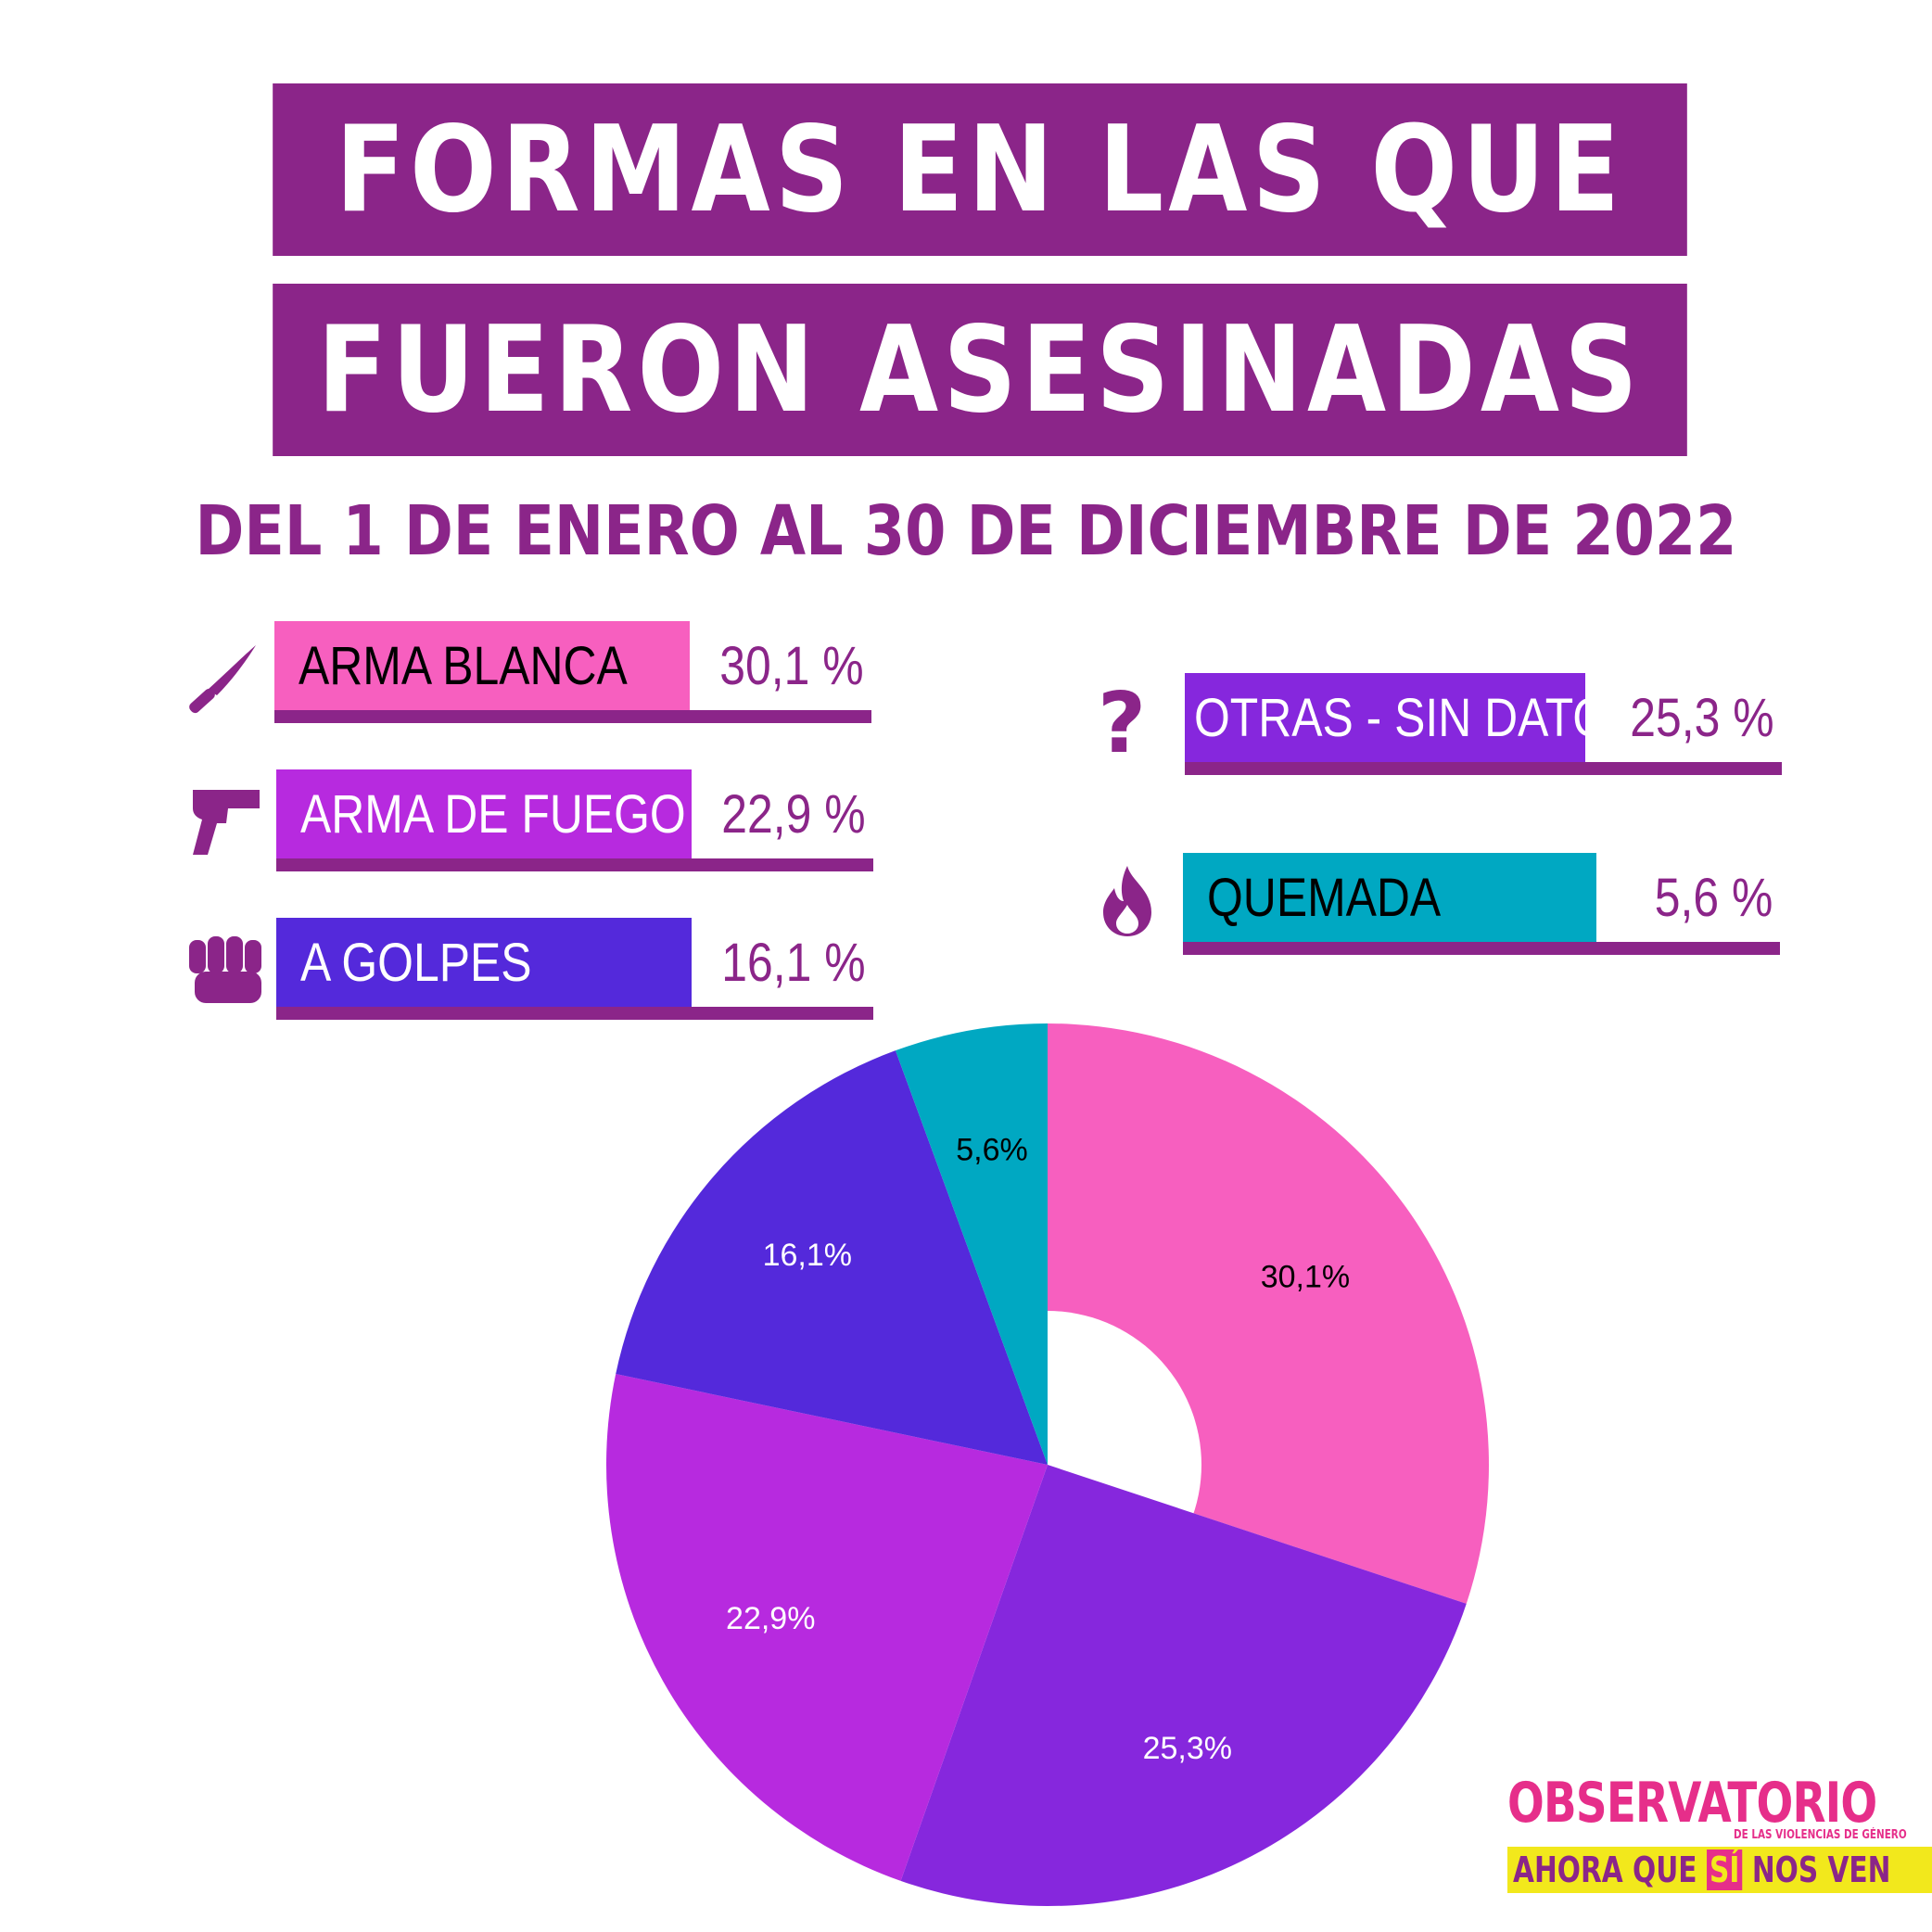  What do you see at coordinates (222, 679) in the screenshot?
I see `knife-icon` at bounding box center [222, 679].